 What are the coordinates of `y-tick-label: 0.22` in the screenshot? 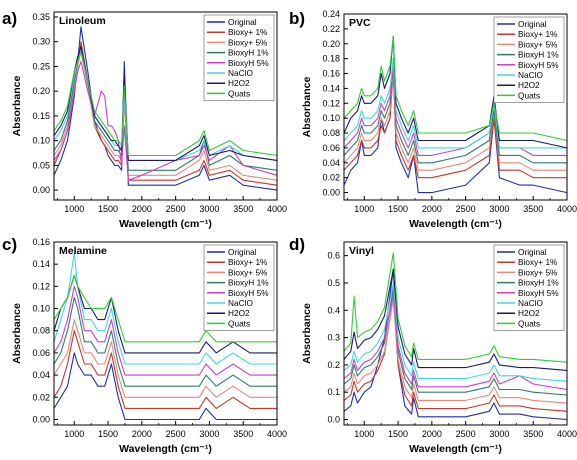 It's located at (331, 29).